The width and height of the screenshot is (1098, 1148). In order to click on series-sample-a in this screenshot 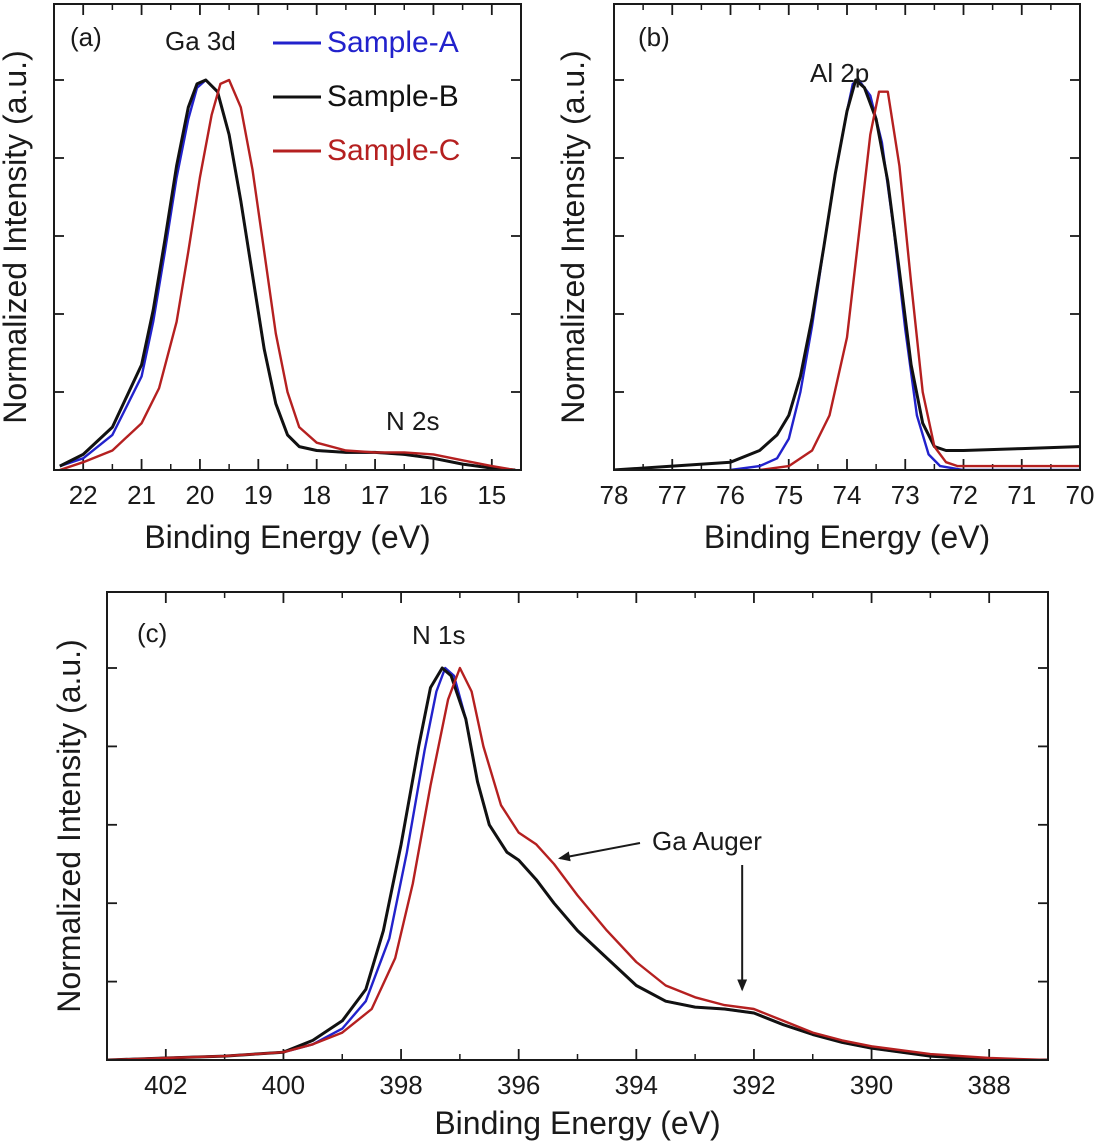, I will do `click(904, 273)`.